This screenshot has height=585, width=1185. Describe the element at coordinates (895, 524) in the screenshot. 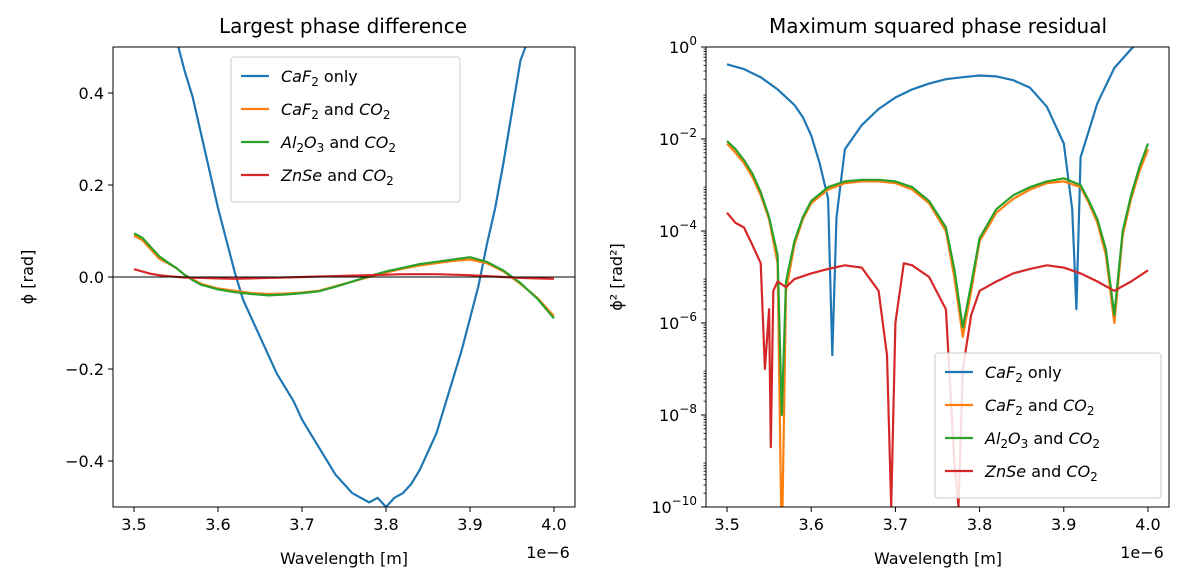

I see `right-x-tick-label: 3.7` at that location.